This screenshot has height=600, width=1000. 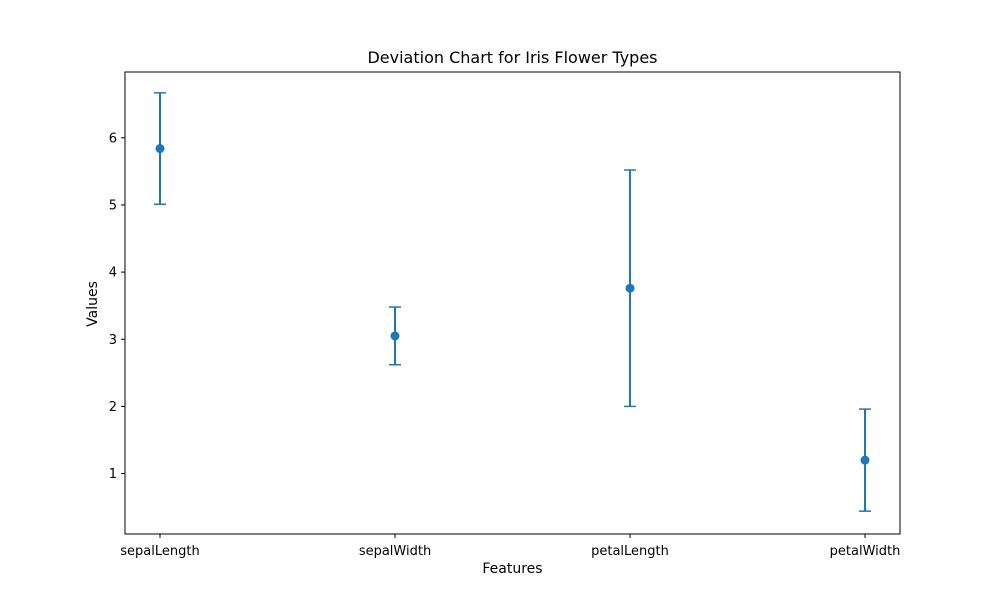 I want to click on y-tick-label: 3, so click(x=113, y=340).